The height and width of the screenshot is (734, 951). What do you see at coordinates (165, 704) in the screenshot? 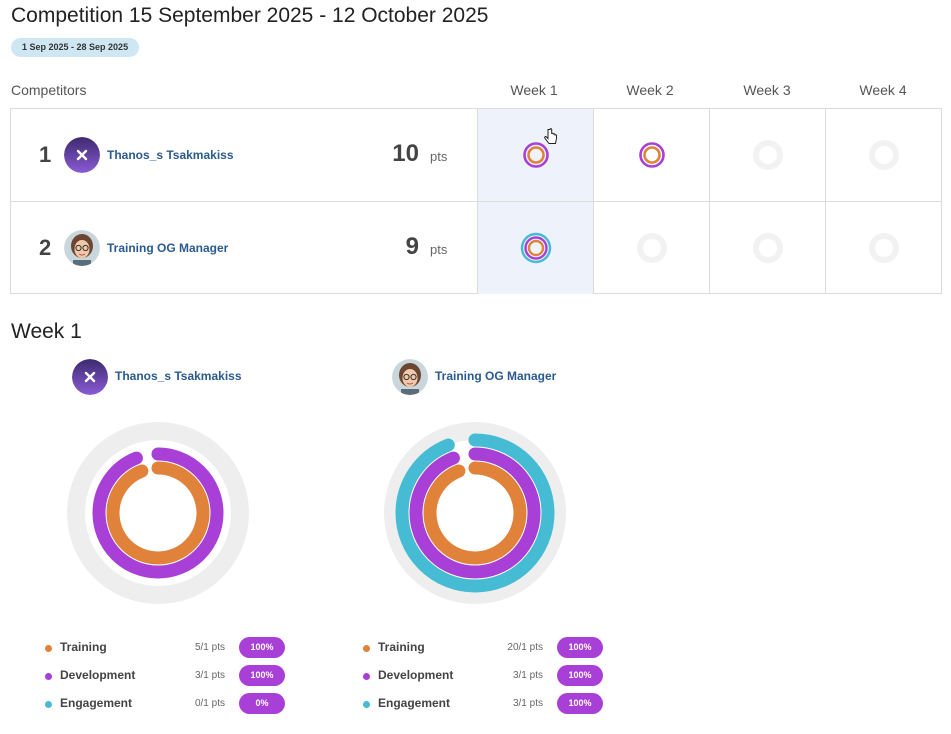
I see `legend-row-engagement: Engagement 0/1 pts 0%` at bounding box center [165, 704].